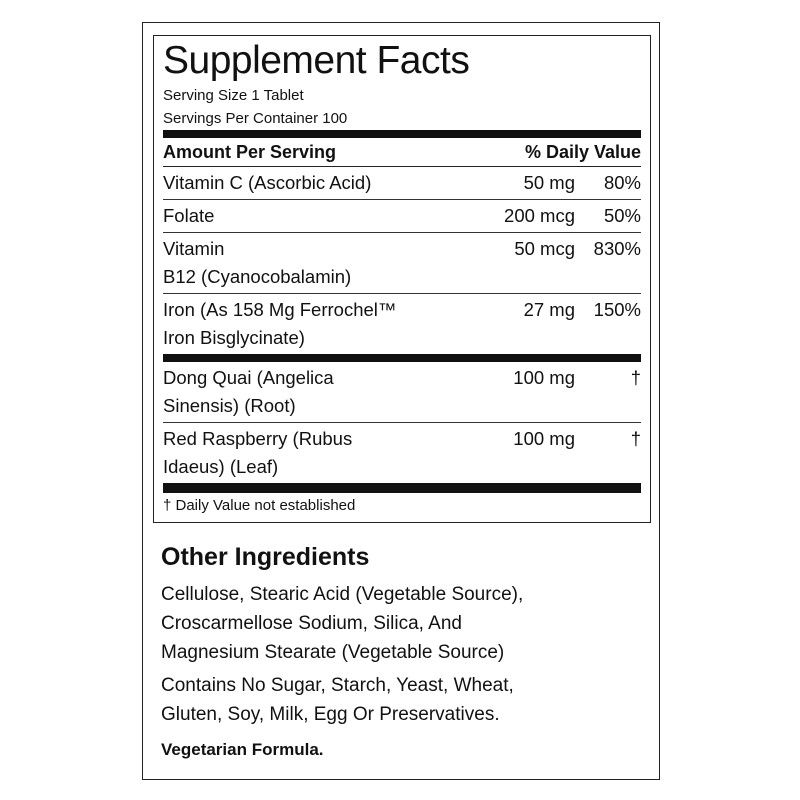 The height and width of the screenshot is (800, 800). I want to click on nutrient-name: Vitamin C (Ascorbic Acid), so click(309, 183).